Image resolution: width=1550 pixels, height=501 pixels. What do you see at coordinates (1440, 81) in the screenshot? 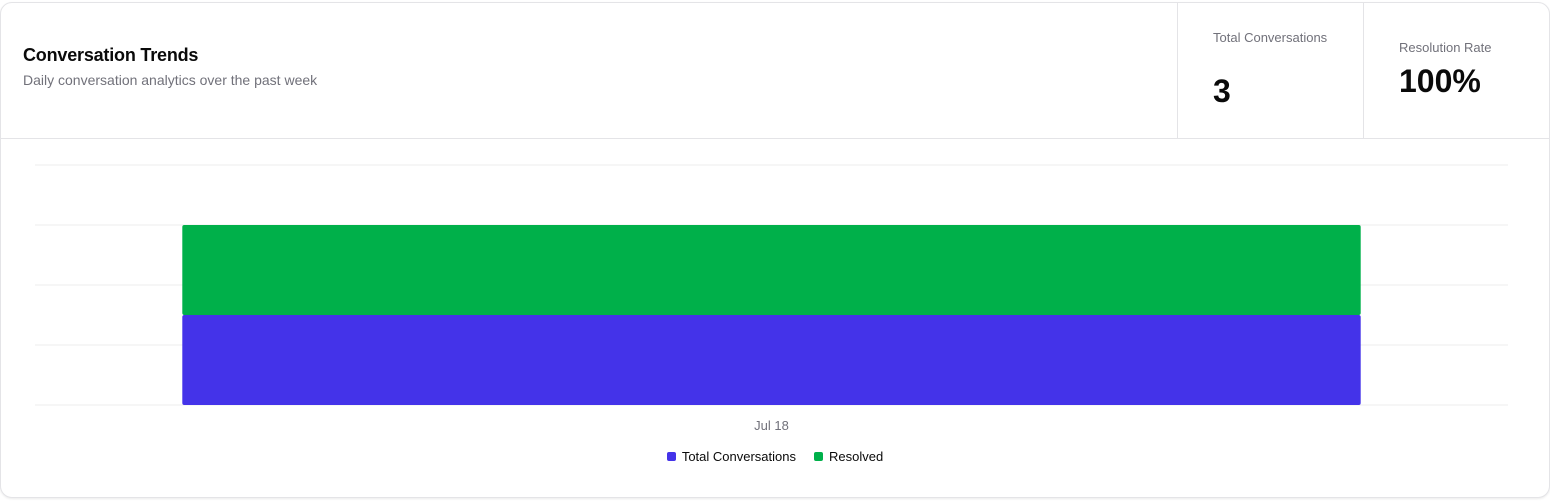
I see `stat-rate-value: 100%` at bounding box center [1440, 81].